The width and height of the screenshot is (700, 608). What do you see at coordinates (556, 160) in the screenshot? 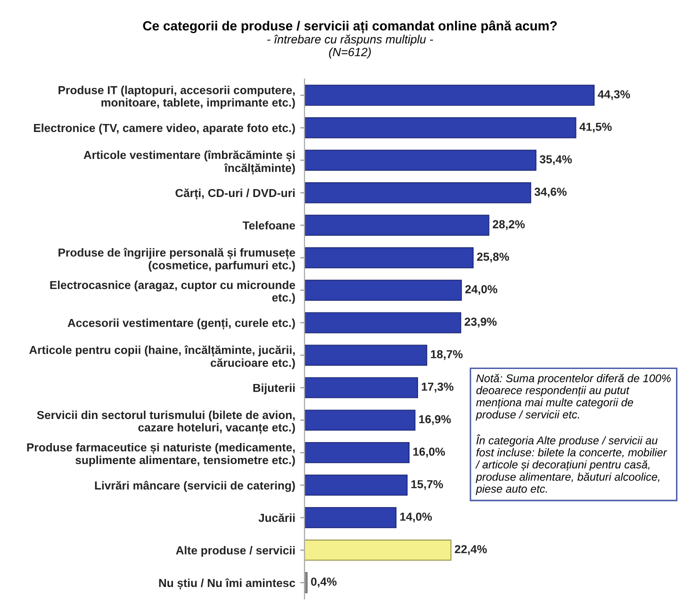
I see `data-label: 35,4%` at bounding box center [556, 160].